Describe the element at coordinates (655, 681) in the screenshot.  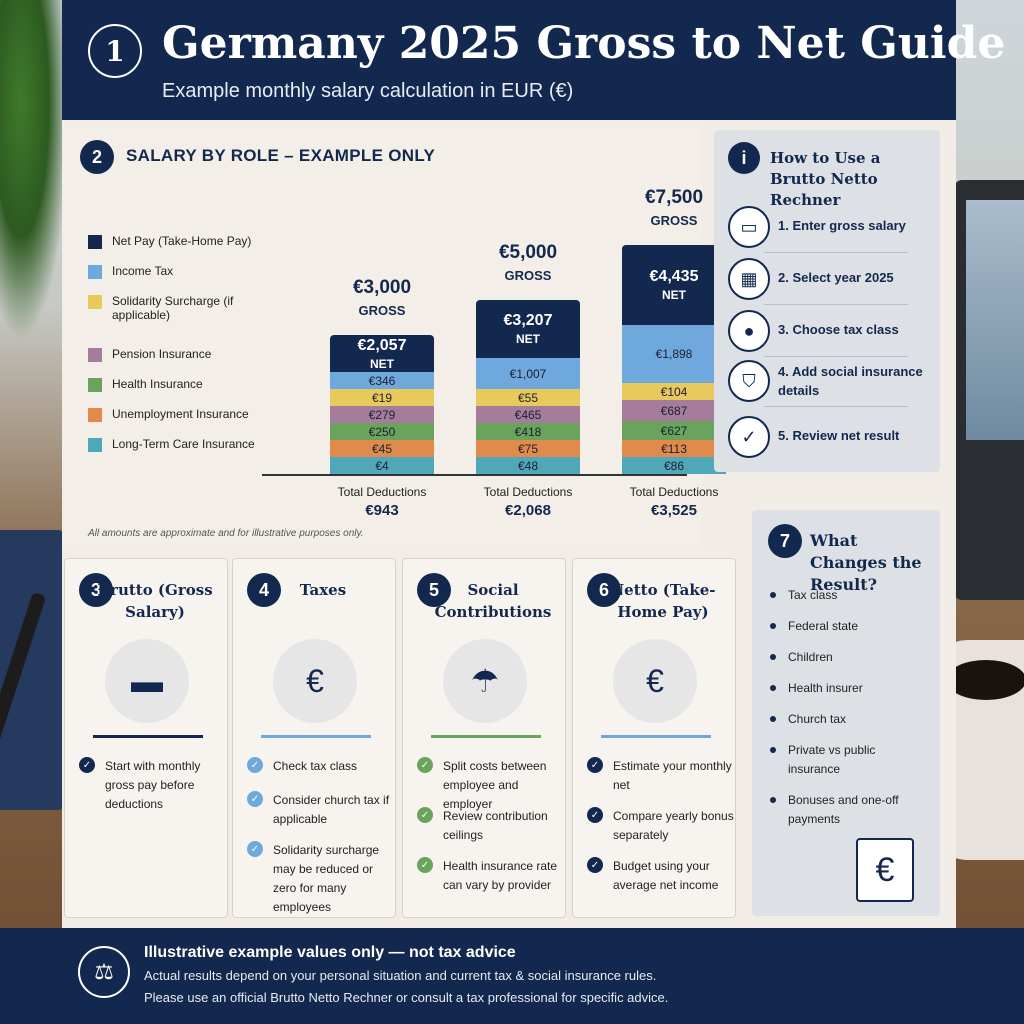
I see `hand-euro-icon: €` at that location.